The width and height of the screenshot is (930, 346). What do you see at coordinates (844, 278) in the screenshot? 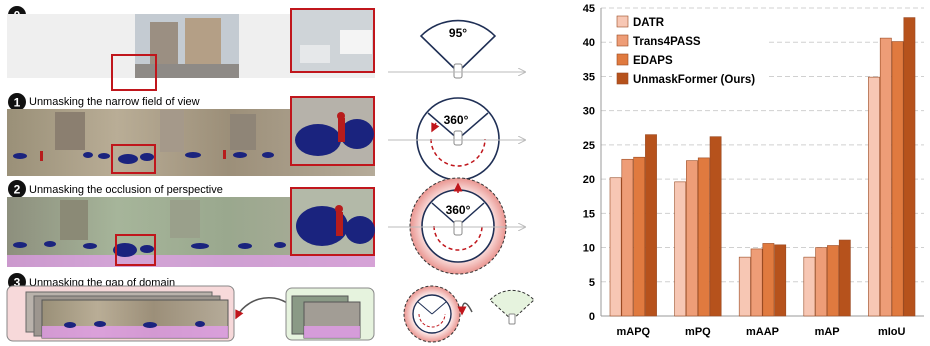
I see `bar-mAP-unmaskformer` at bounding box center [844, 278].